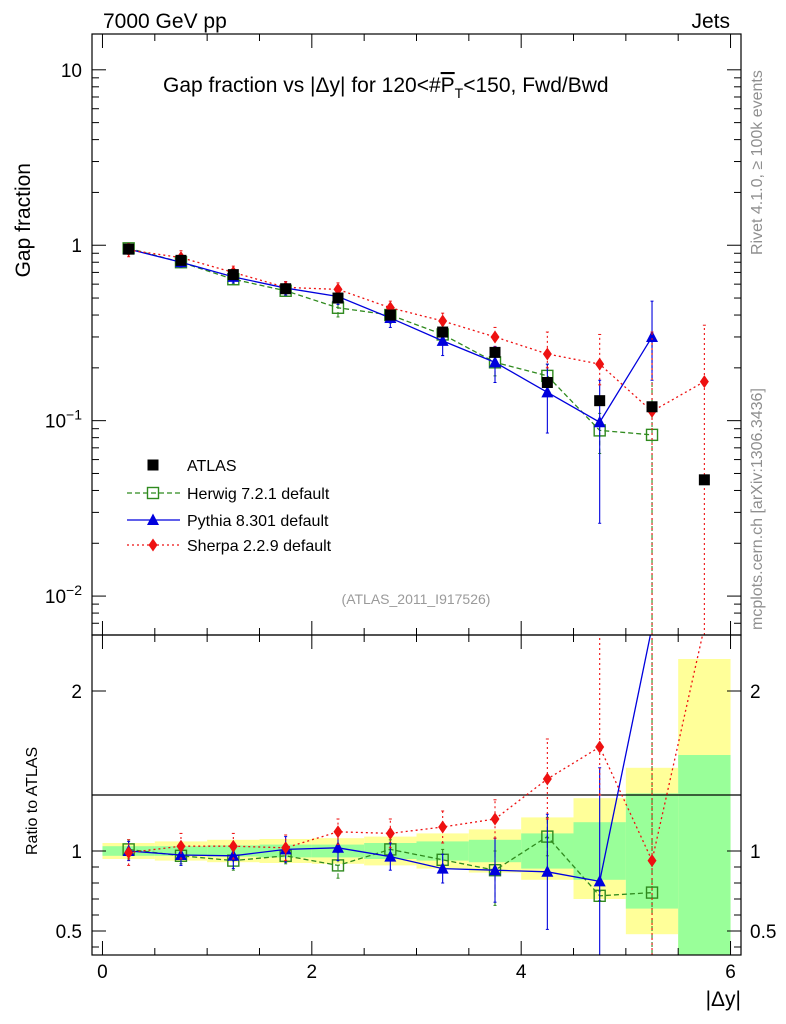 The width and height of the screenshot is (786, 1024). Describe the element at coordinates (416, 599) in the screenshot. I see `watermark: (ATLAS_2011_I917526)` at that location.